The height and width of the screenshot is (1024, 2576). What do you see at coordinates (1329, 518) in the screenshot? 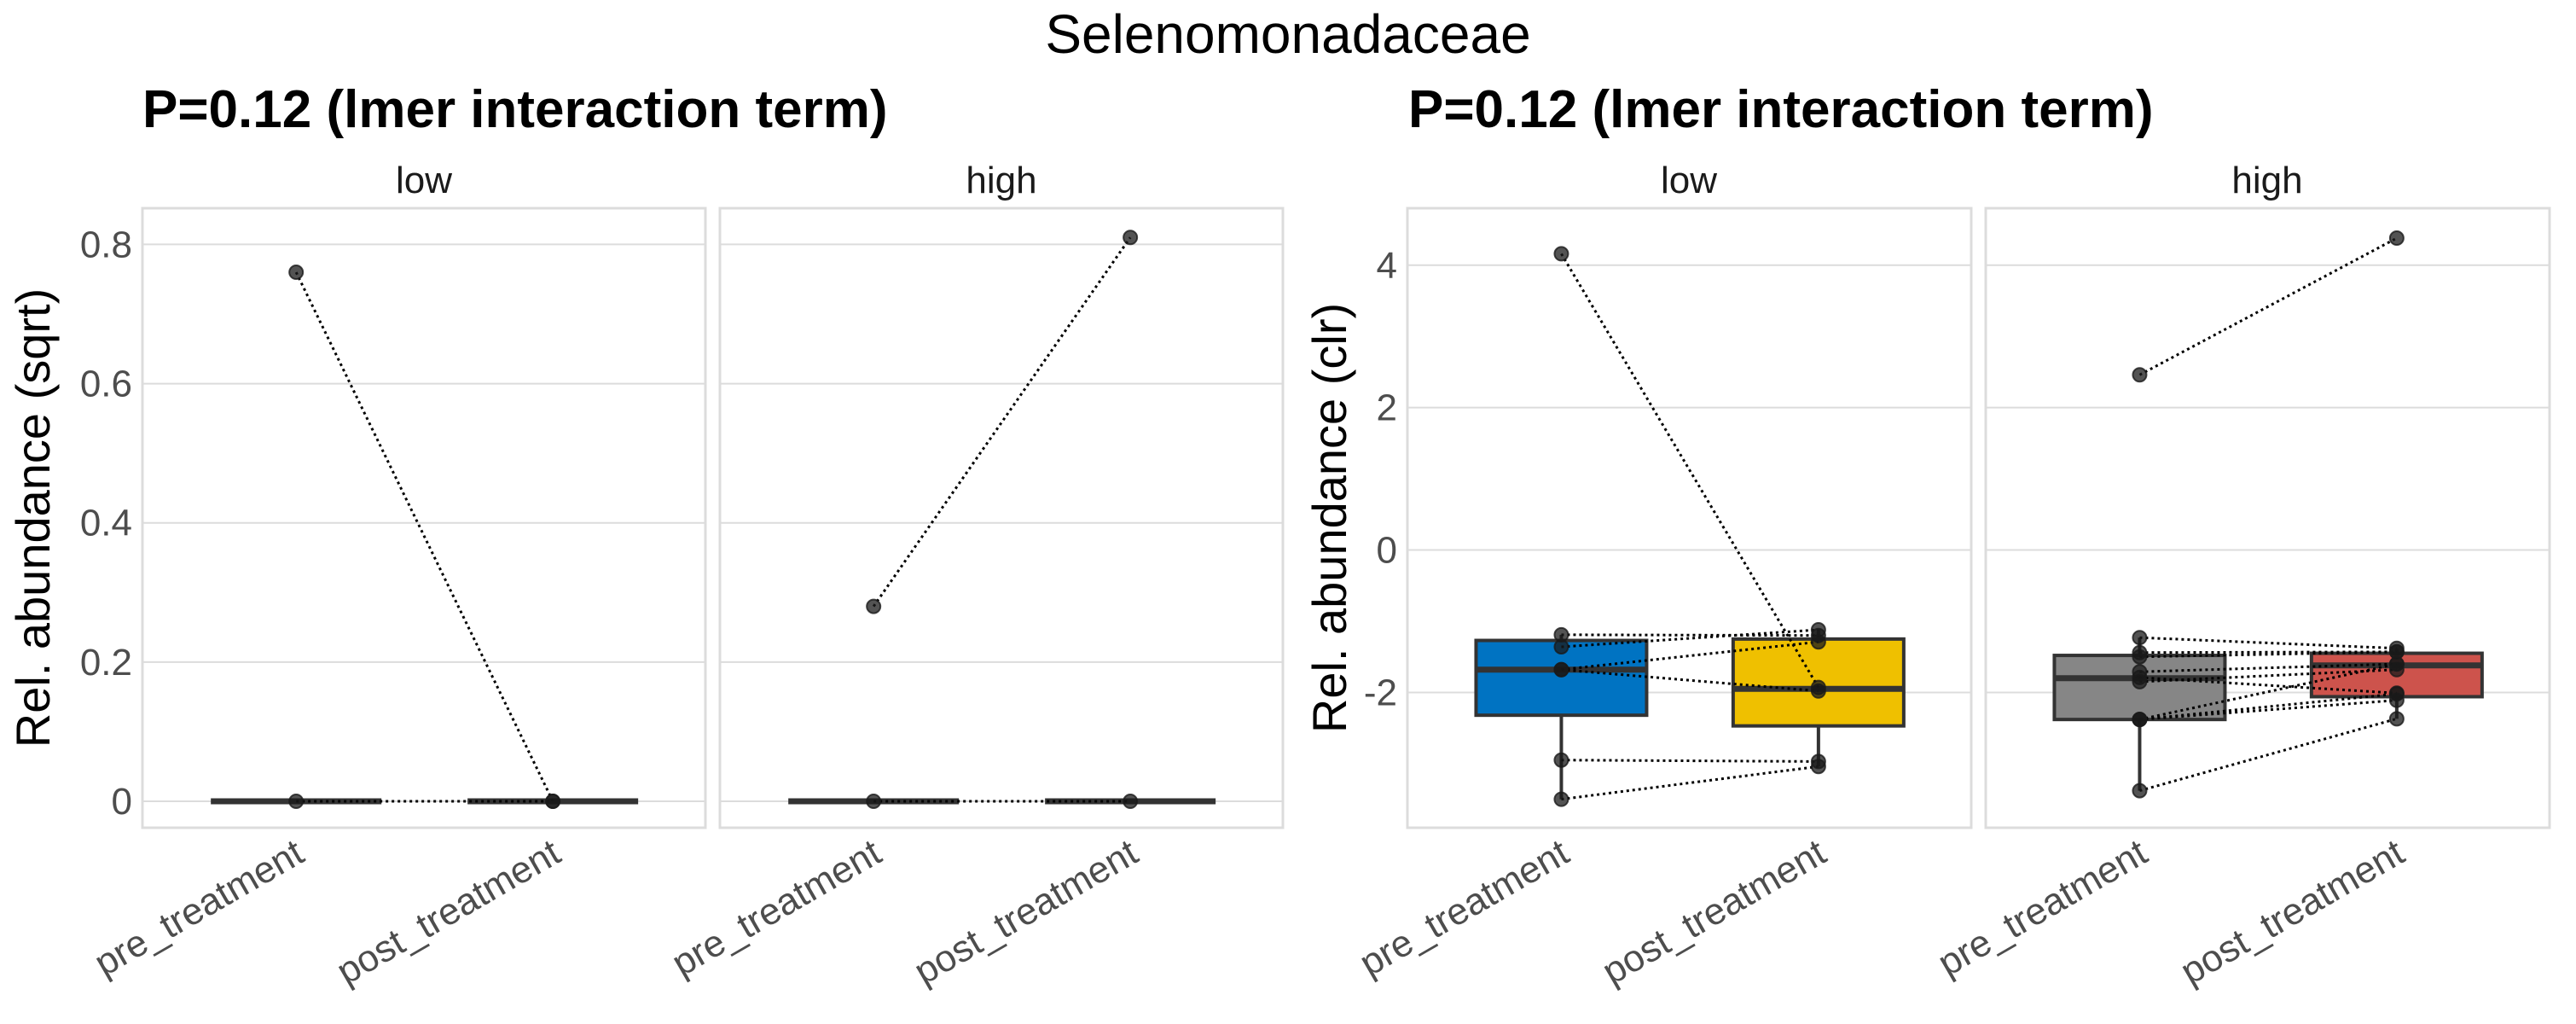
I see `plot-clr-y-axis-label: Rel. abundance (clr)` at bounding box center [1329, 518].